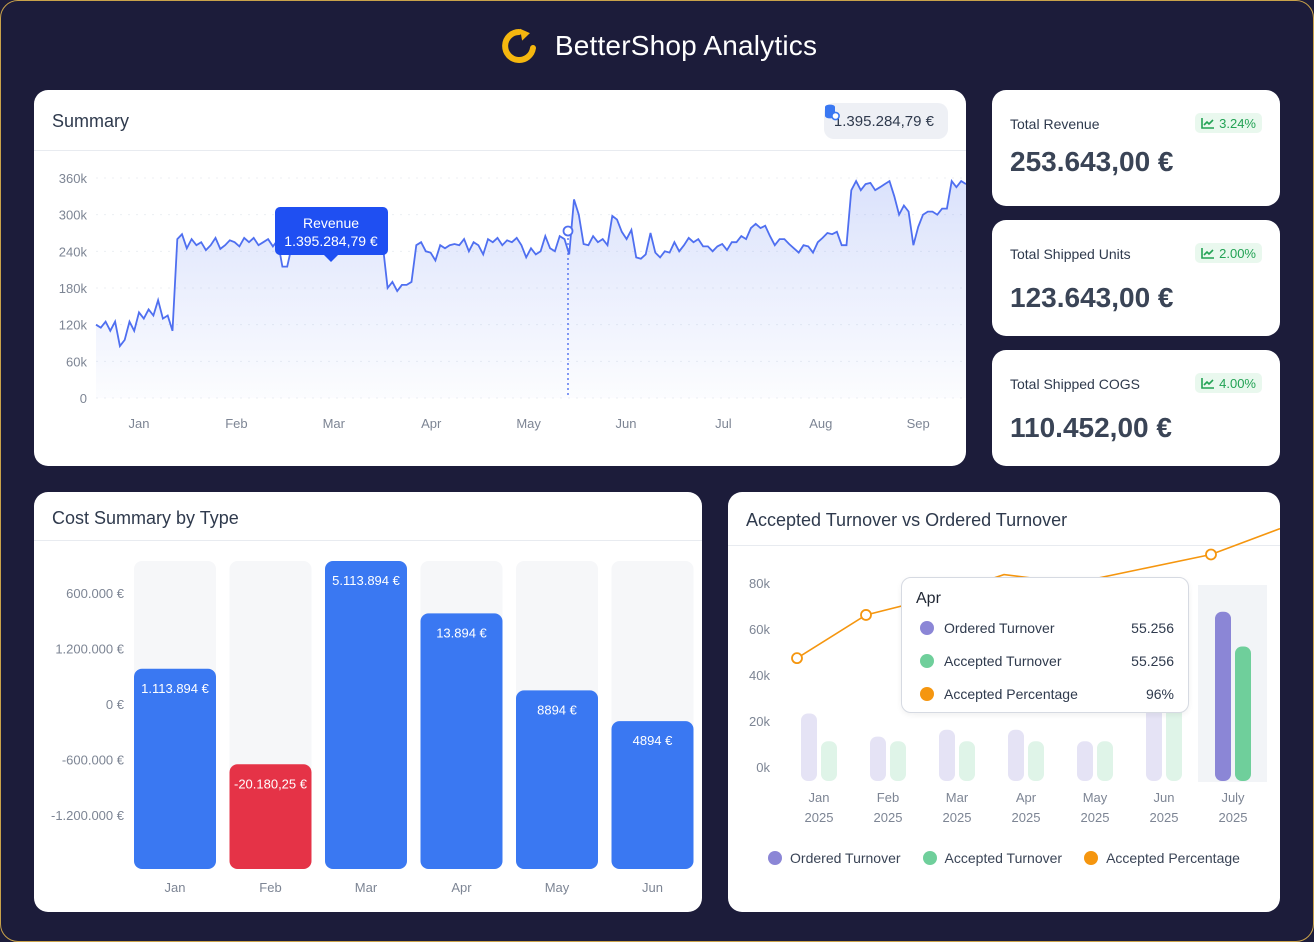 This screenshot has height=942, width=1314. What do you see at coordinates (763, 767) in the screenshot?
I see `y-tick-label: 0k` at bounding box center [763, 767].